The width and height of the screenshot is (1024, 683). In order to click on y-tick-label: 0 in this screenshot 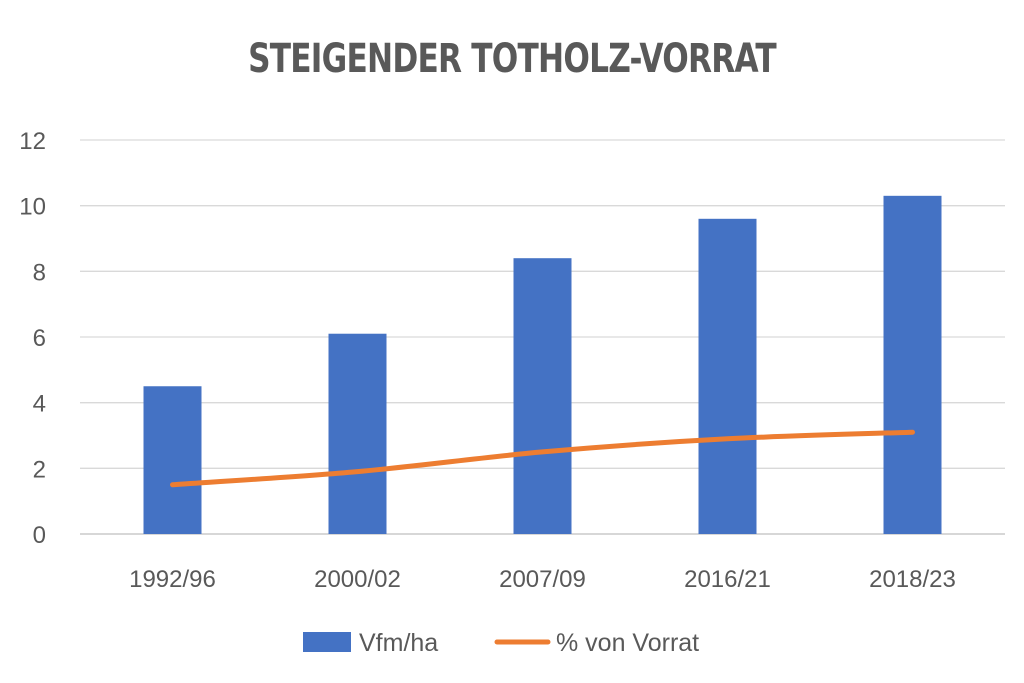, I will do `click(39, 535)`.